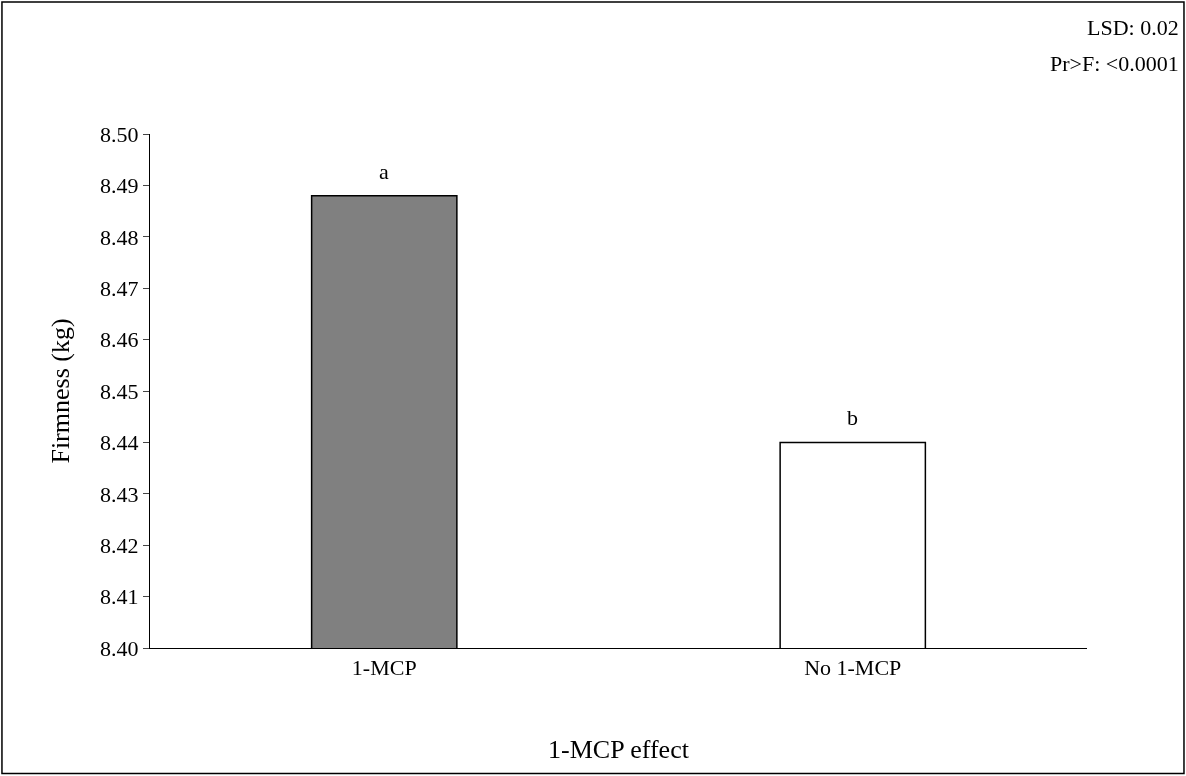 The height and width of the screenshot is (776, 1186). What do you see at coordinates (119, 391) in the screenshot?
I see `y-tick-label: 8.45` at bounding box center [119, 391].